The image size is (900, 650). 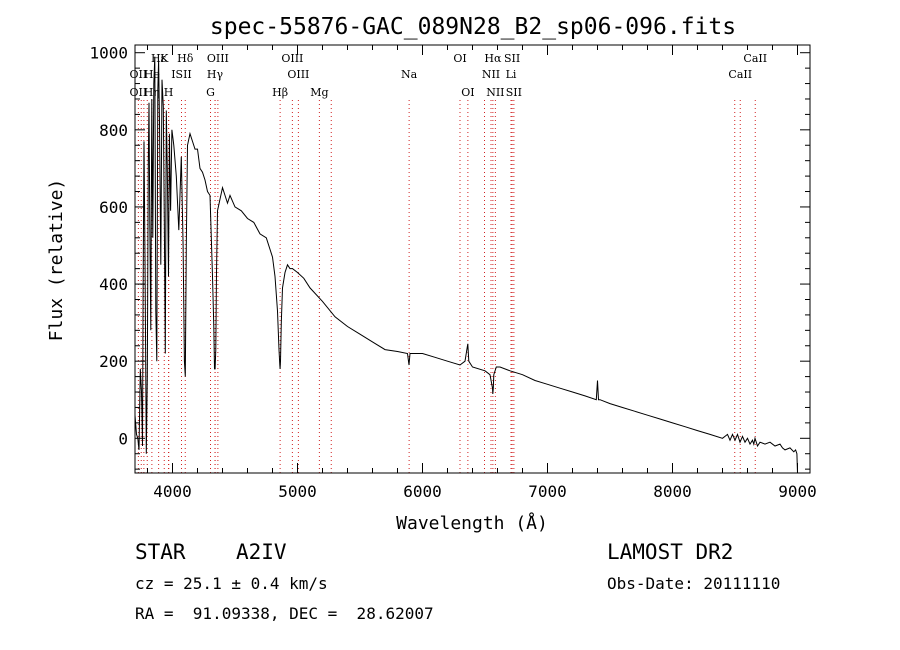 I want to click on chart-title: spec-55876-GAC_089N28_B2_sp06-096.fits, so click(x=473, y=27).